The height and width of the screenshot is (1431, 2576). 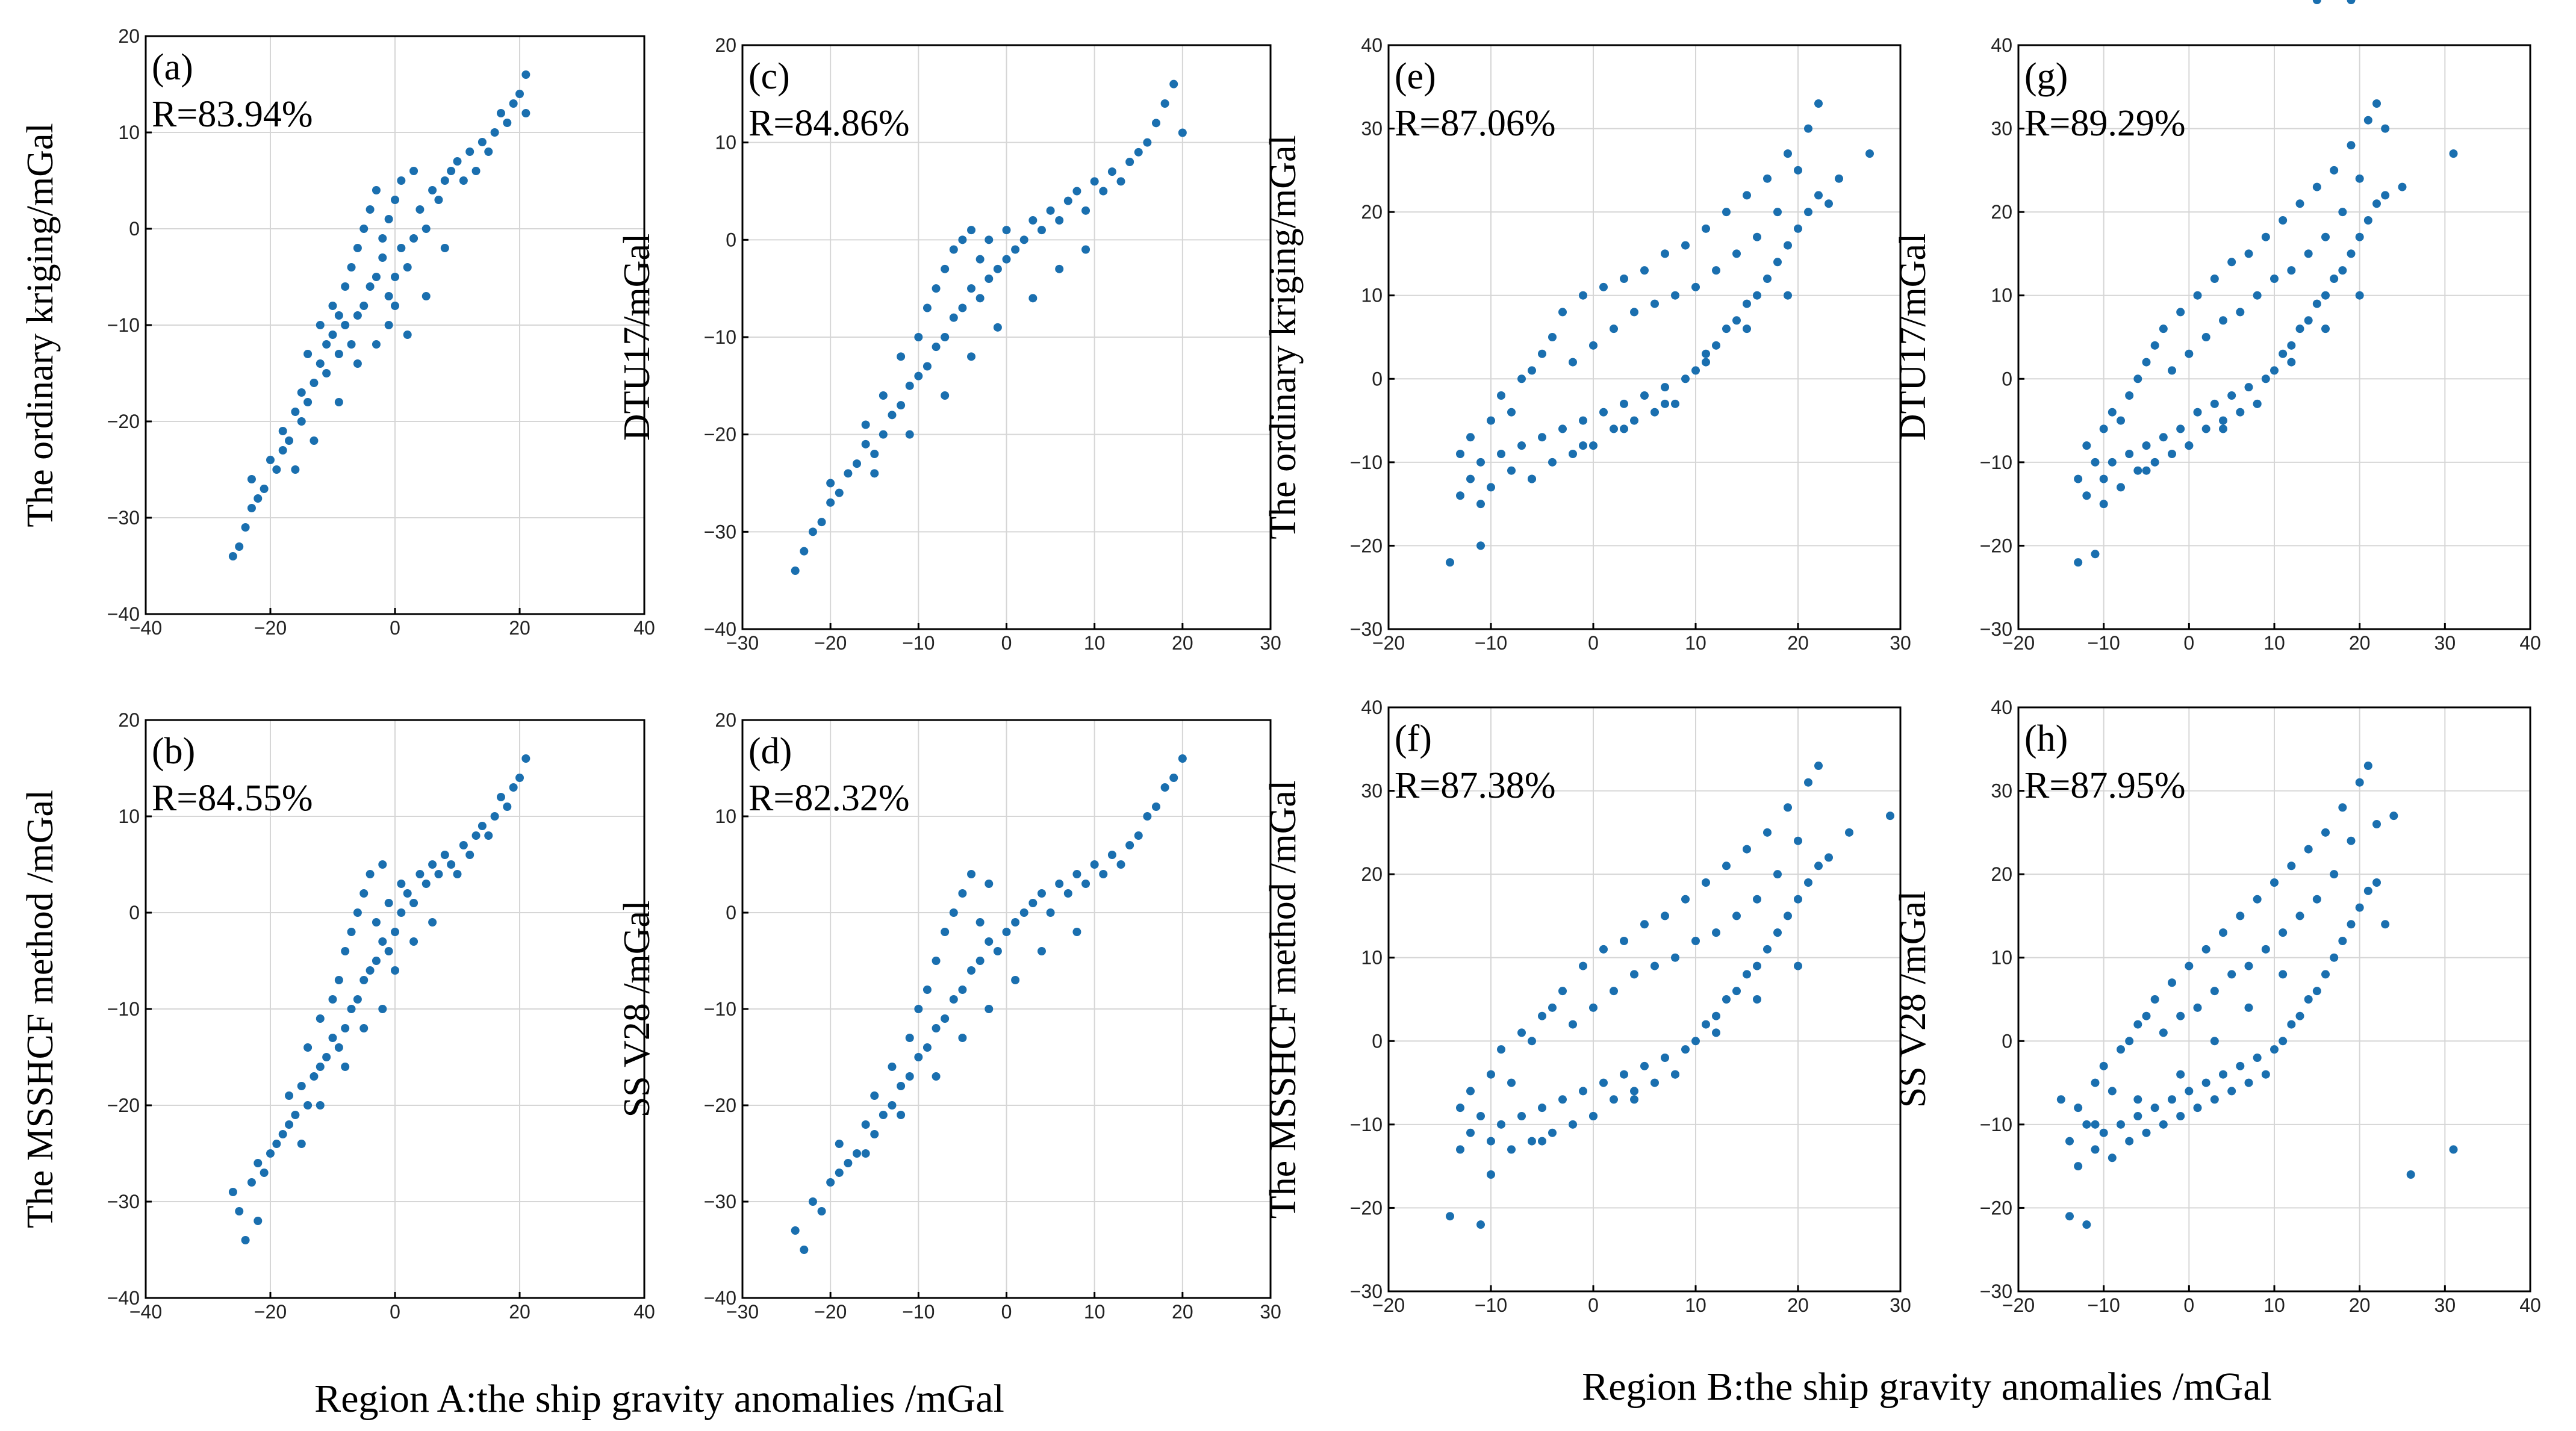 What do you see at coordinates (2274, 999) in the screenshot?
I see `plot-border` at bounding box center [2274, 999].